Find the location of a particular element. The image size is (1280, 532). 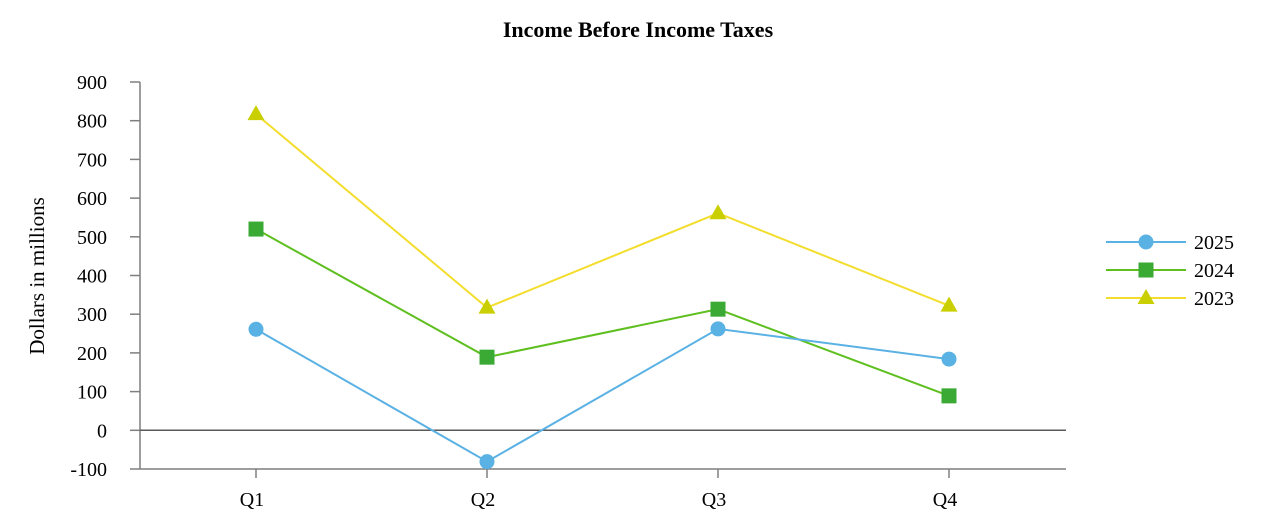

y-tick-label: 100 is located at coordinates (92, 393).